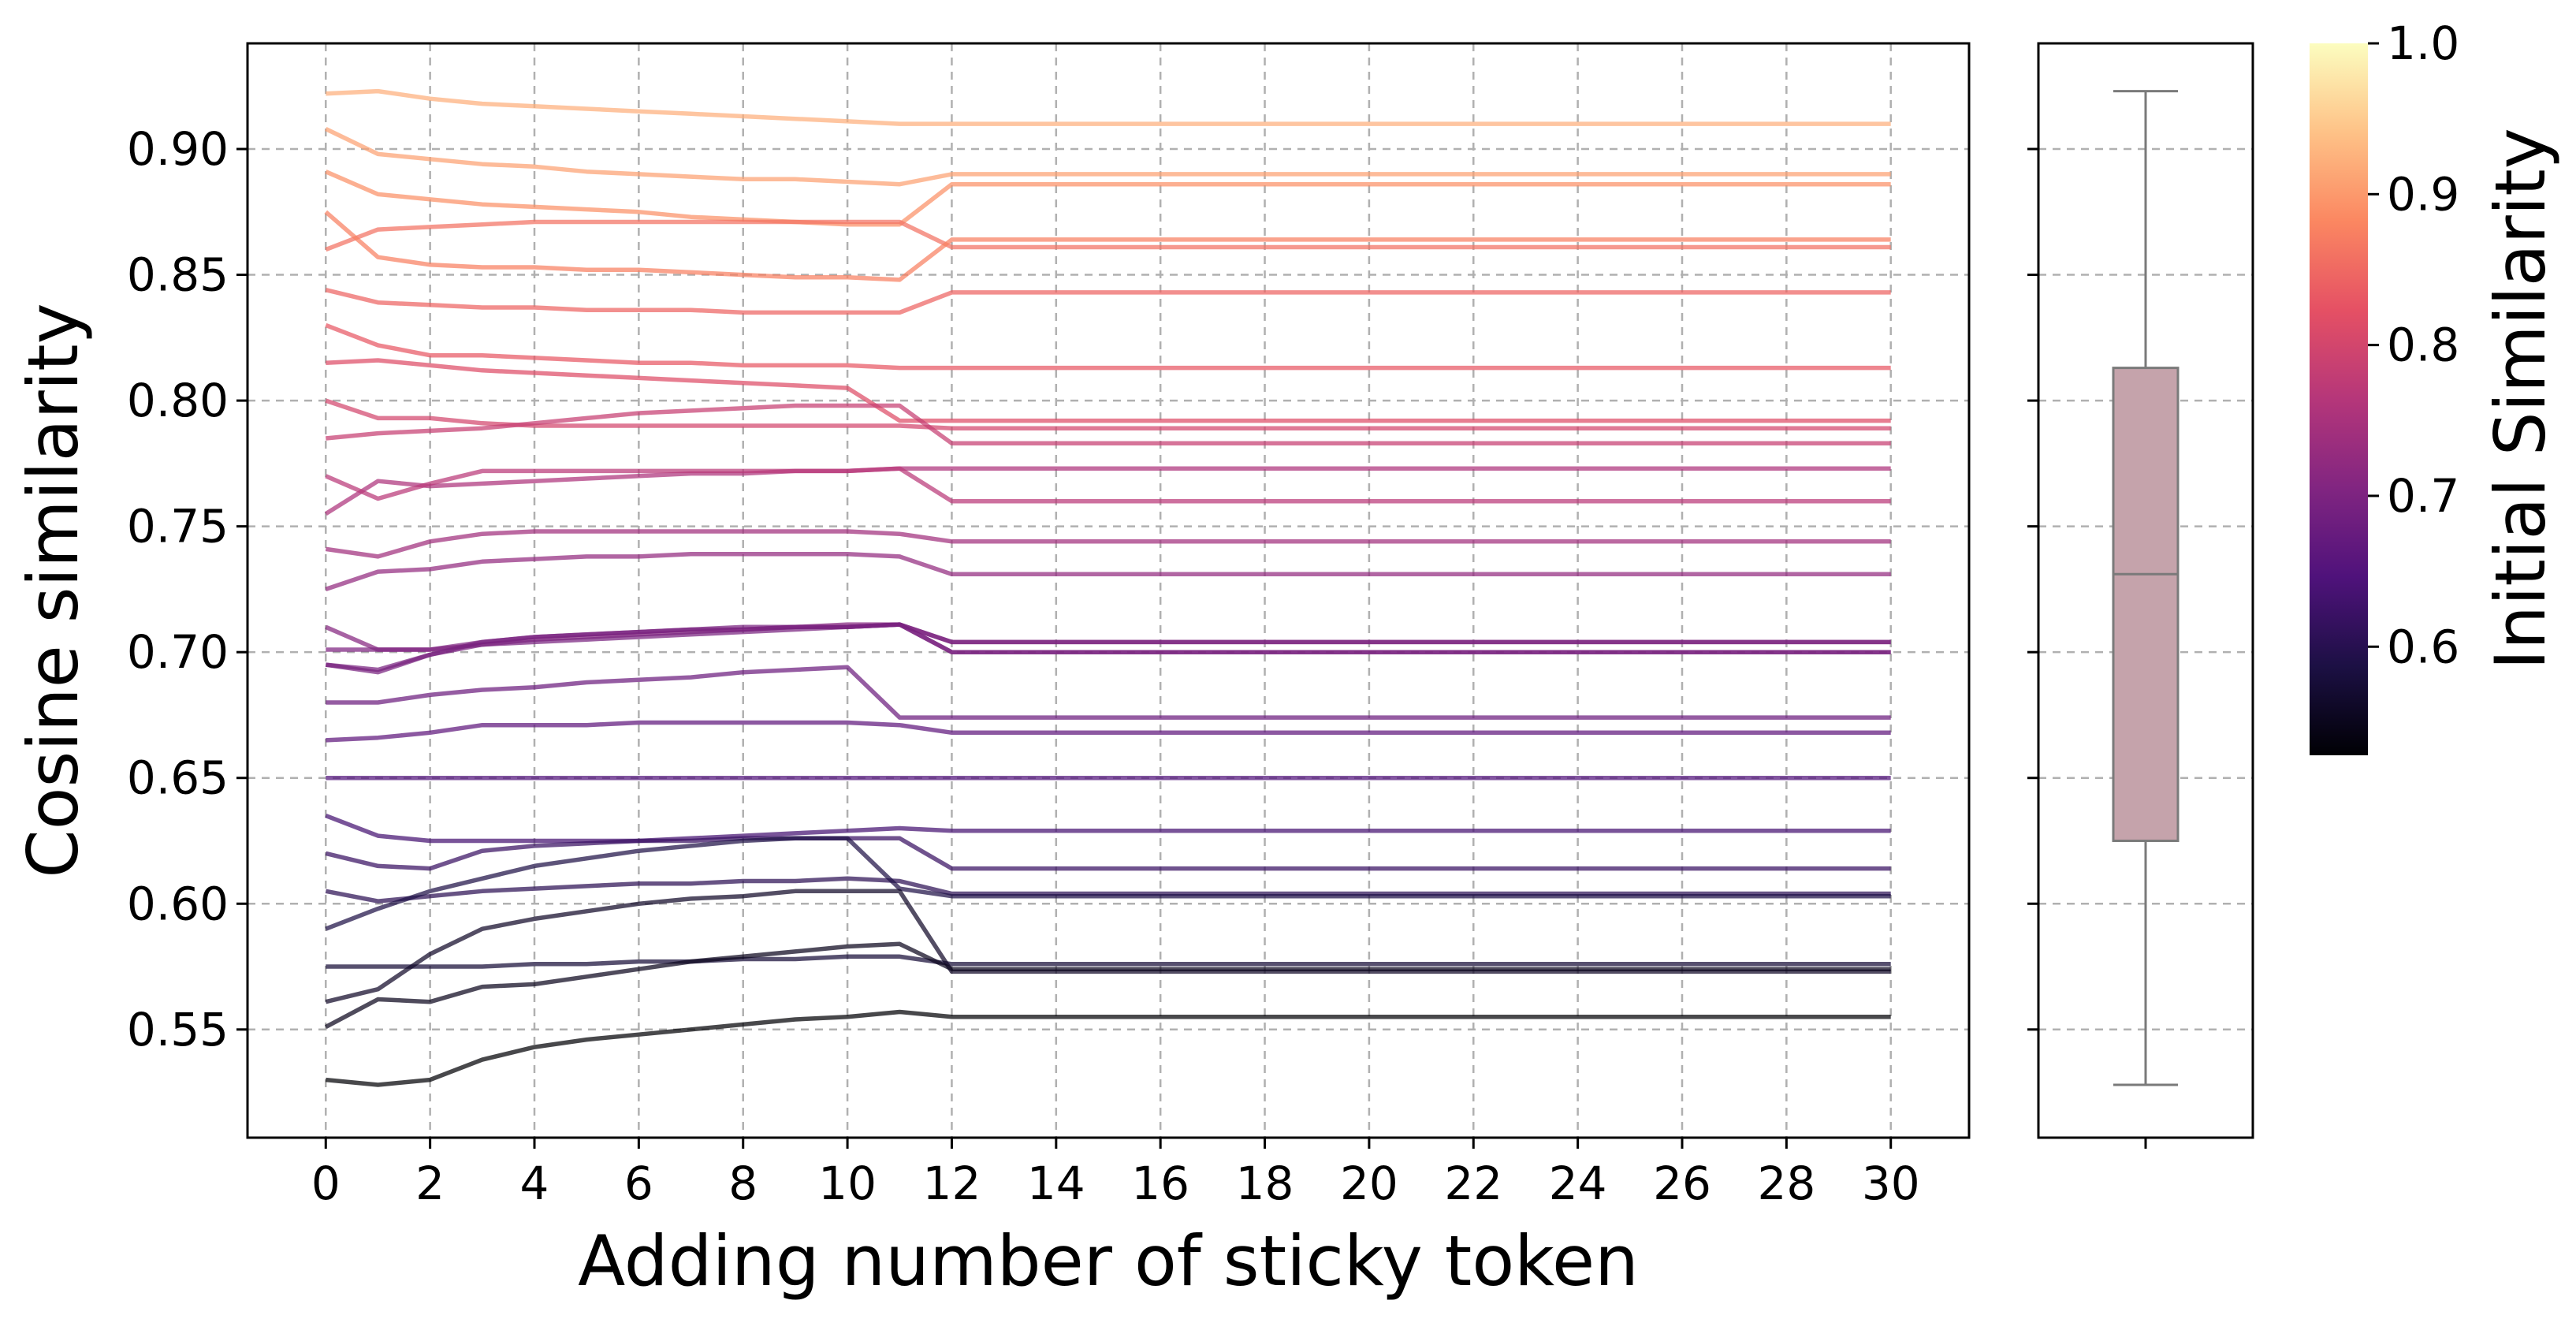  Describe the element at coordinates (847, 1183) in the screenshot. I see `x-tick-label: 10` at that location.